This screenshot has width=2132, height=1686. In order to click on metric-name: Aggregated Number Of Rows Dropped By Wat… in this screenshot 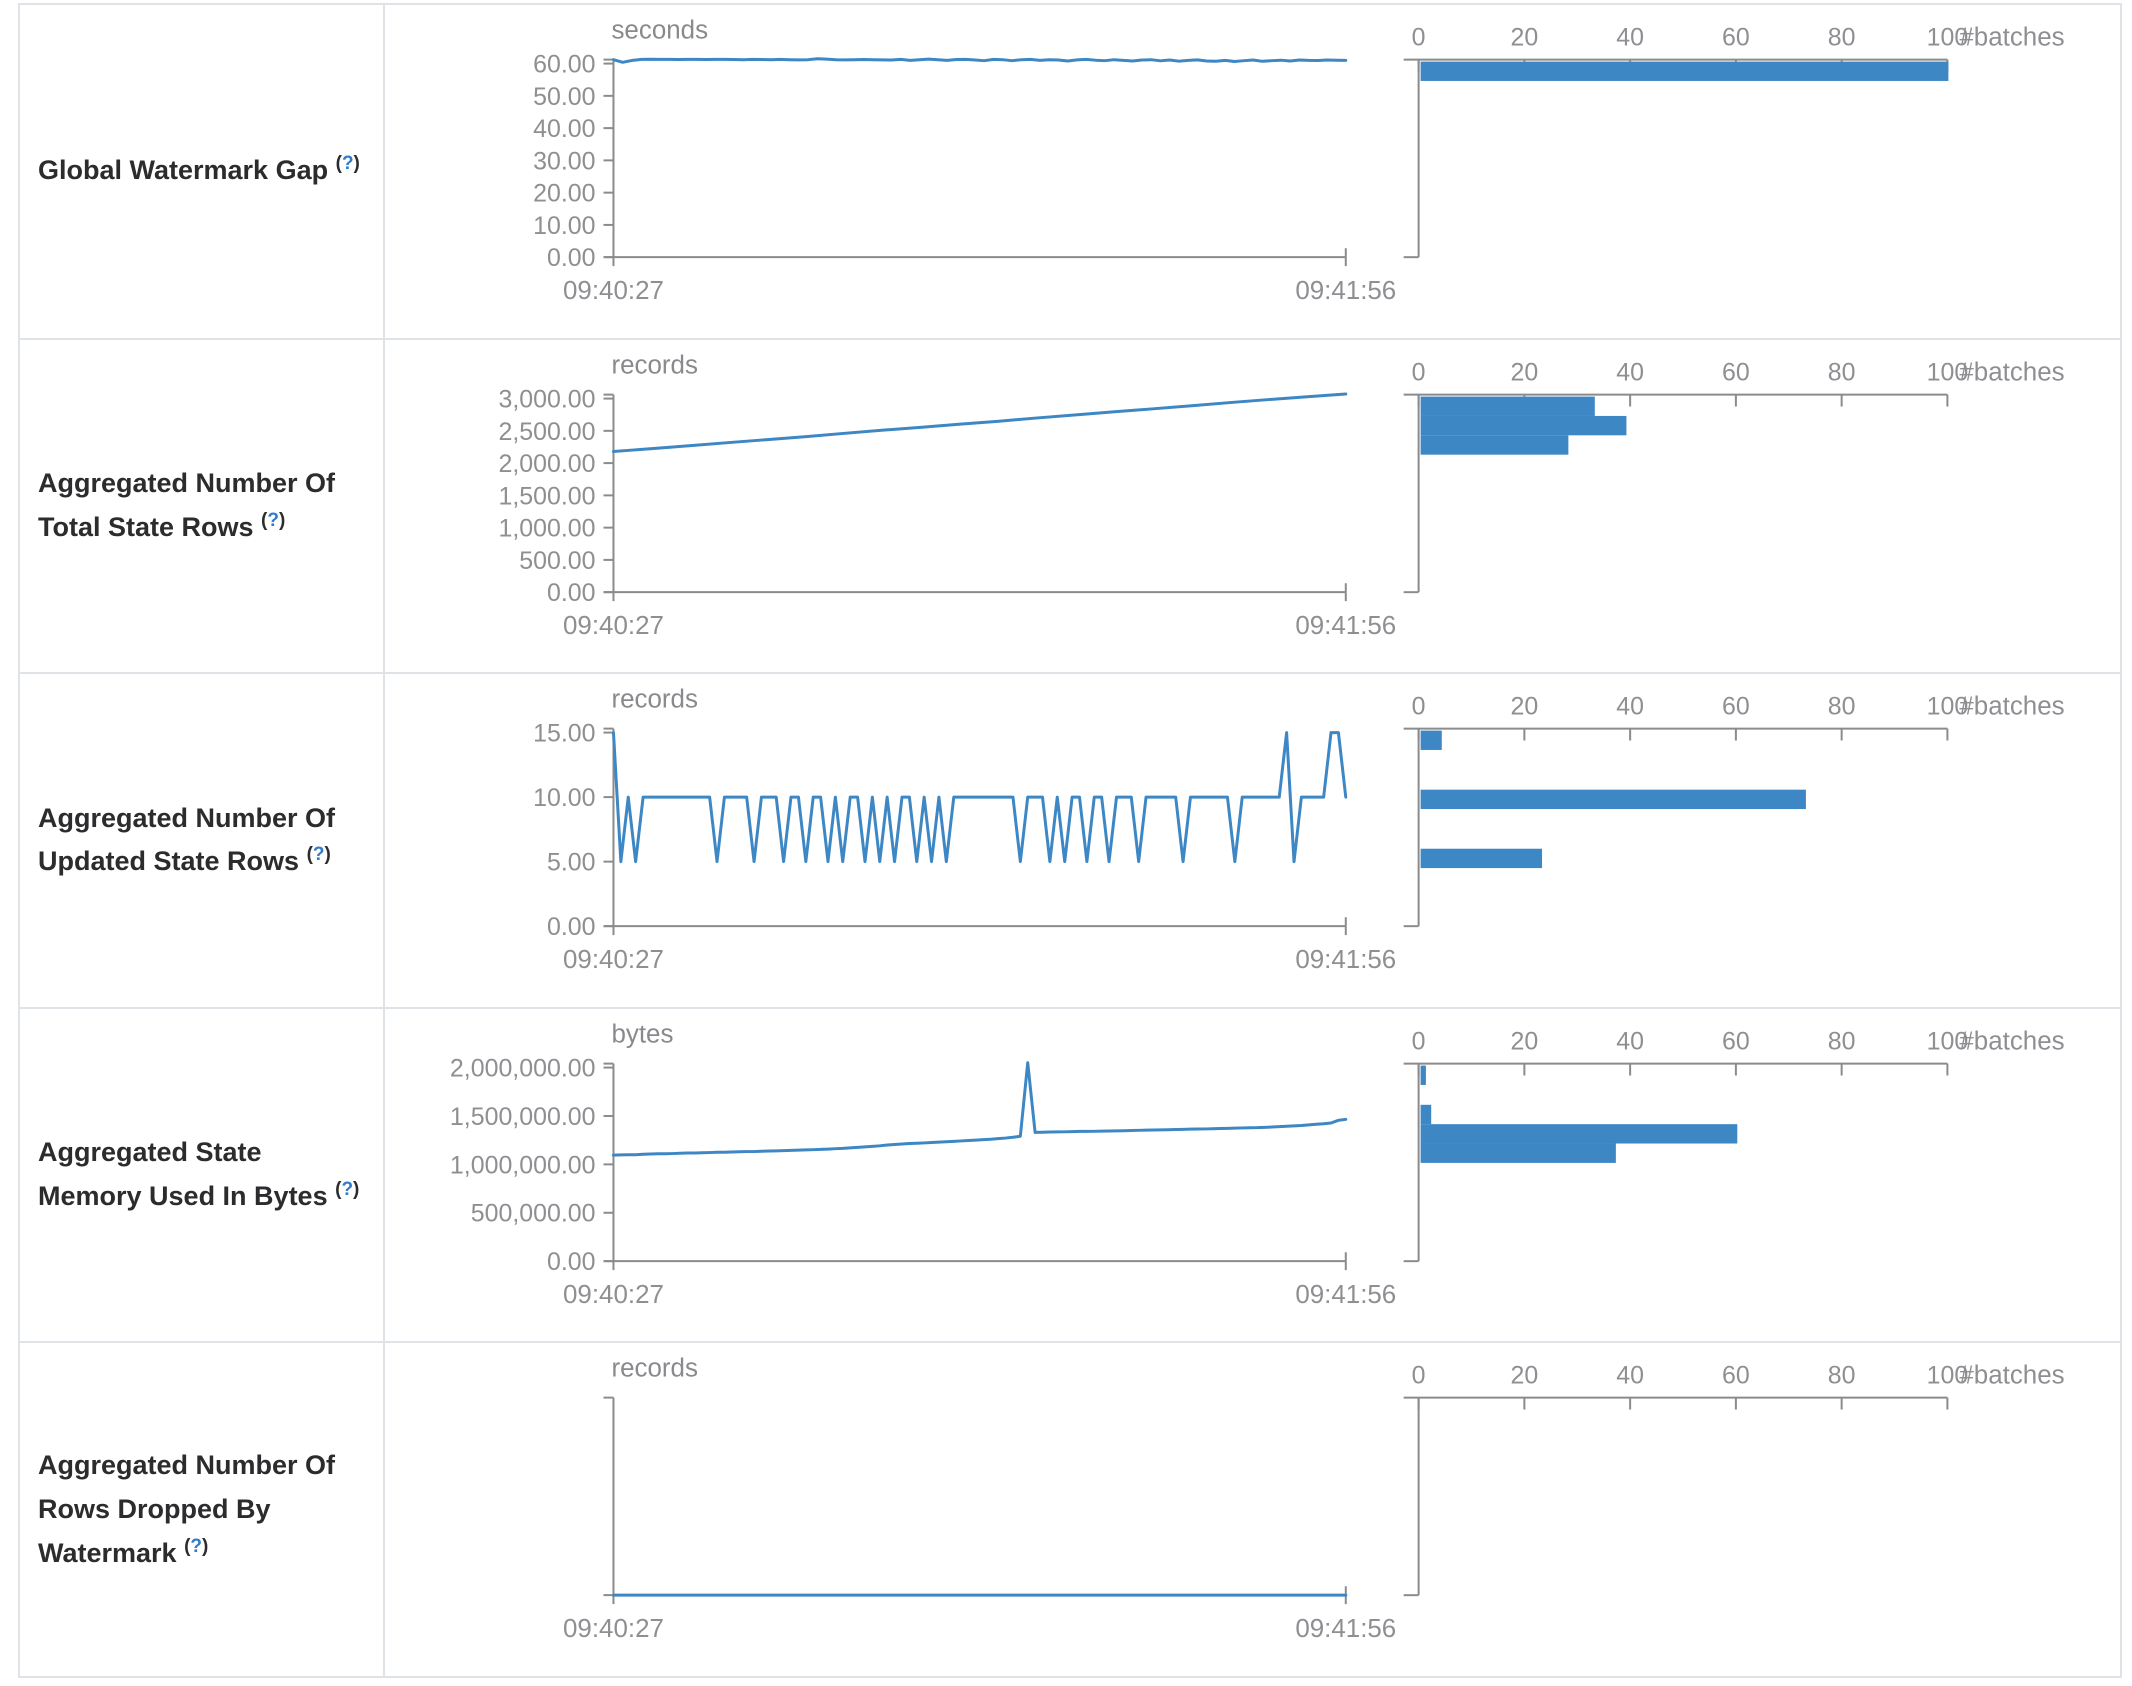, I will do `click(201, 1509)`.